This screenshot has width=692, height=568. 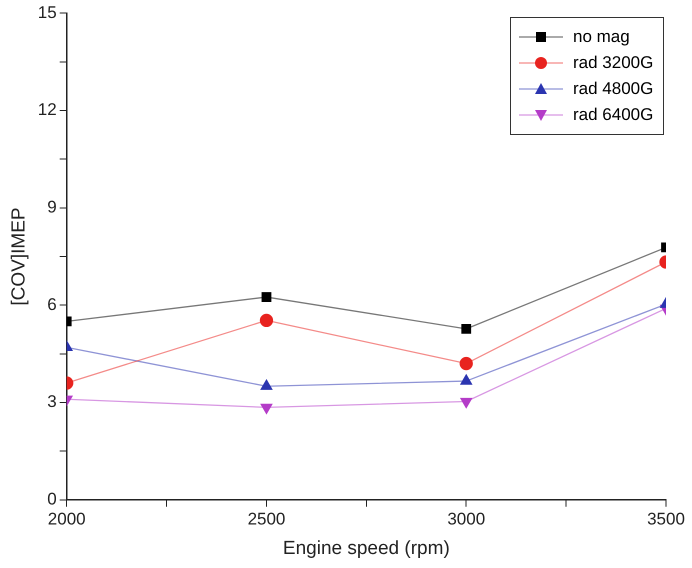 What do you see at coordinates (466, 519) in the screenshot?
I see `x-tick-label: 3000` at bounding box center [466, 519].